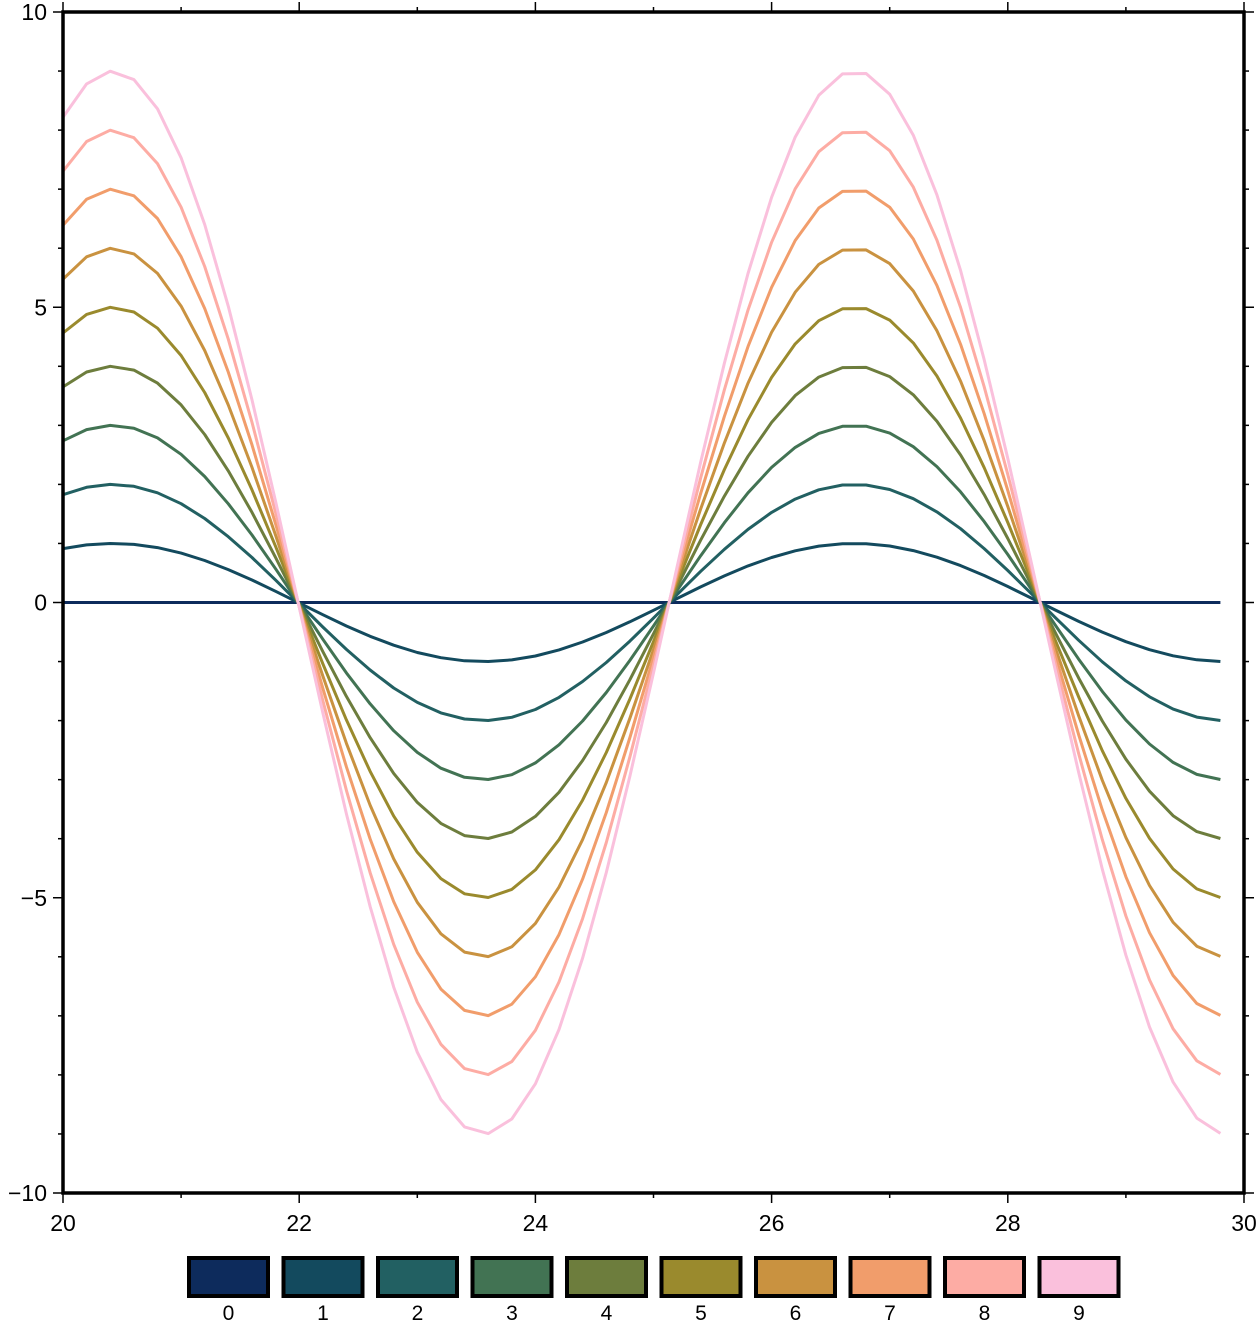  I want to click on y-tick-label: 10, so click(34, 12).